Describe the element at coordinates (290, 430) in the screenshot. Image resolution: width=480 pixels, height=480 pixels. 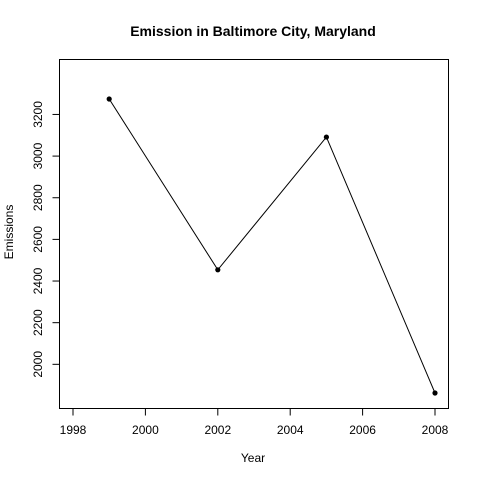
I see `x-tick-label: 2004` at that location.